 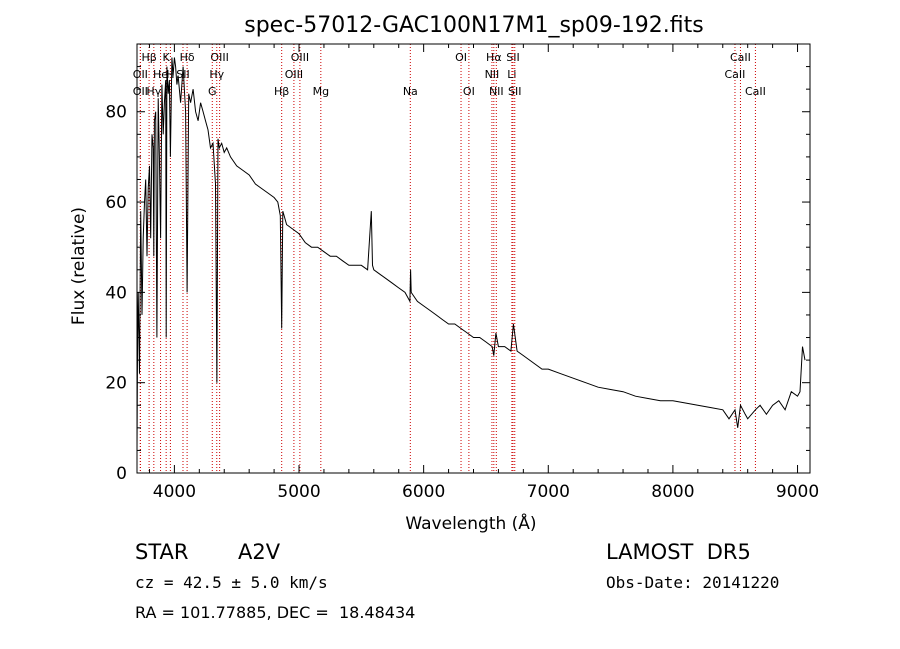 I want to click on x-tick-label: 8000, so click(x=672, y=492).